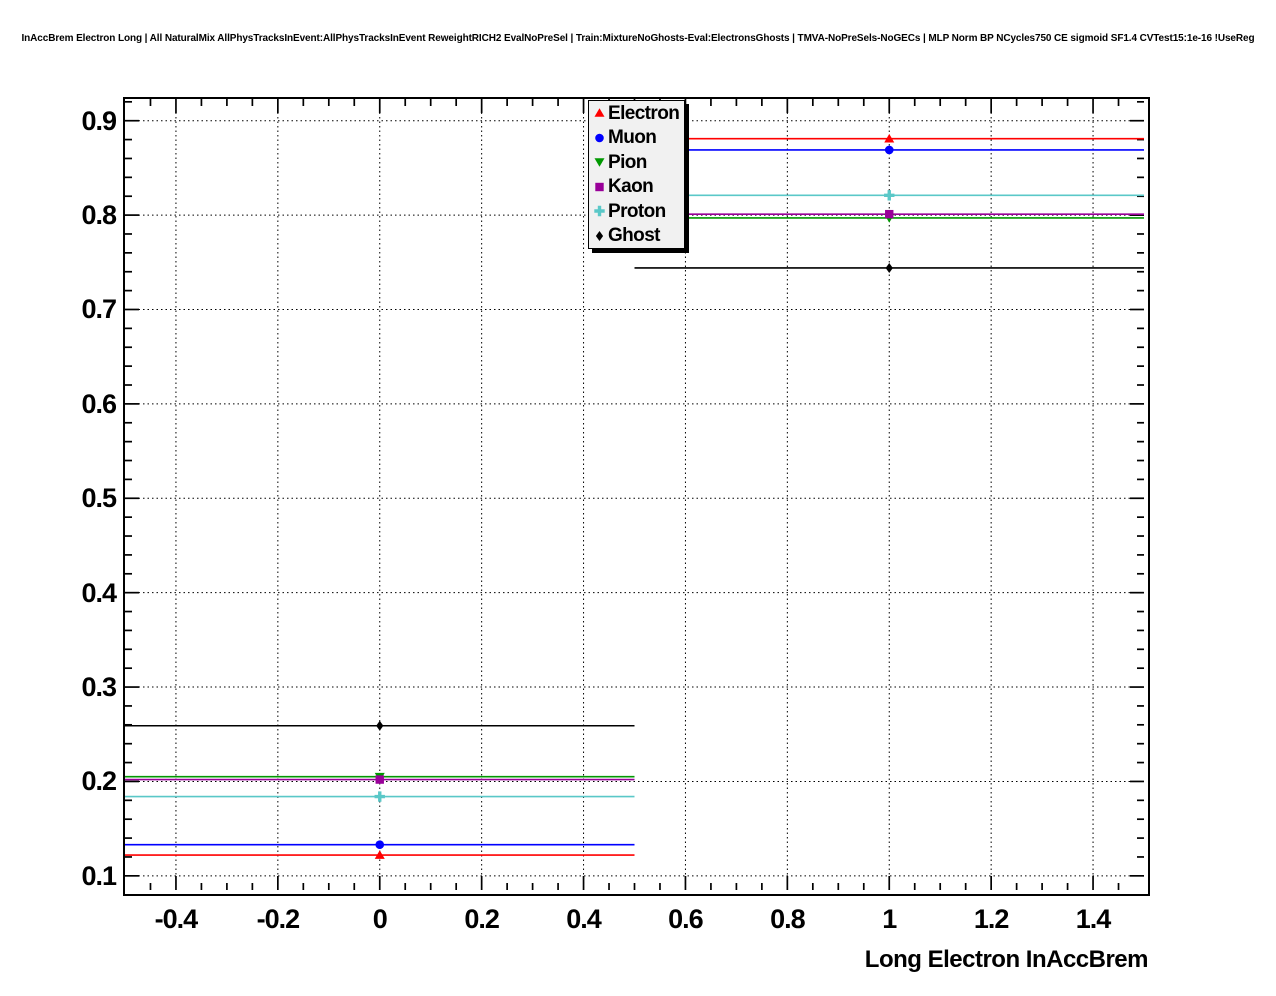 This screenshot has width=1276, height=996. I want to click on x-tick-label: 0.2, so click(482, 919).